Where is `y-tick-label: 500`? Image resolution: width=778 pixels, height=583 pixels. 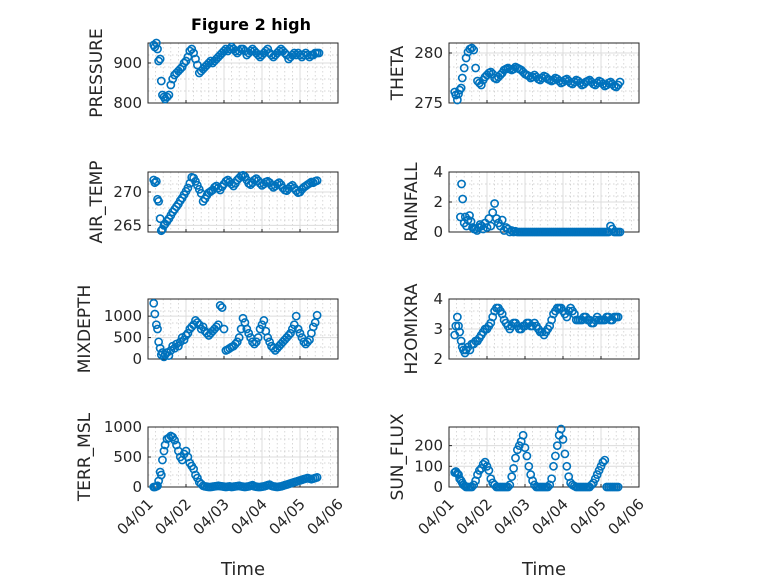
y-tick-label: 500 is located at coordinates (127, 338).